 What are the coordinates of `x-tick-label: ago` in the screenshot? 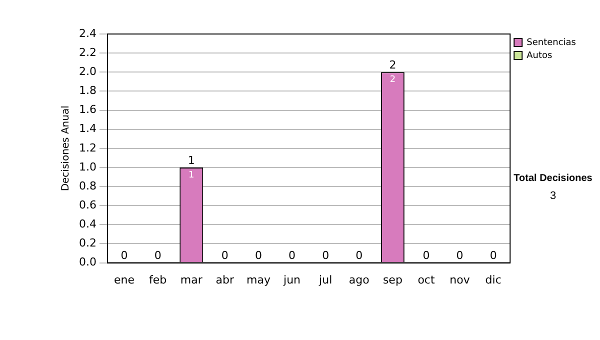 It's located at (359, 279).